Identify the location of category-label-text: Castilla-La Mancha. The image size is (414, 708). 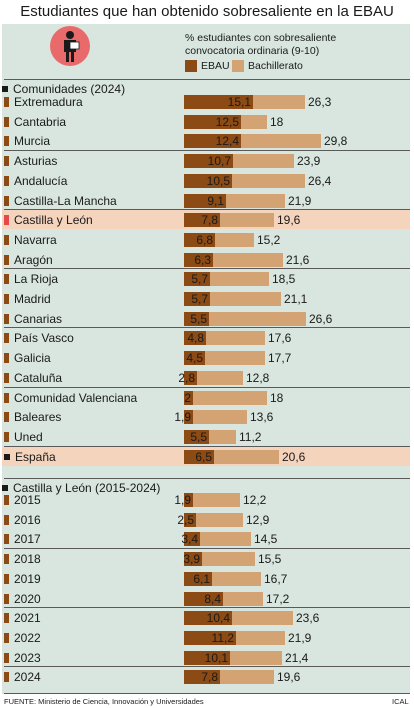
(65, 201).